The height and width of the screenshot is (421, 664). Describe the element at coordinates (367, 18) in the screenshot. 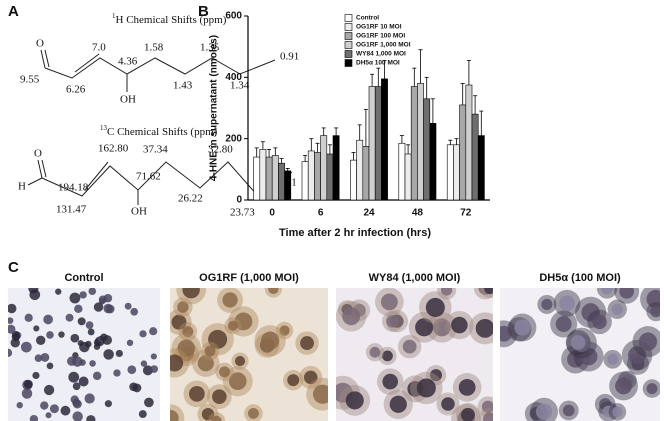

I see `legend-label: Control` at that location.